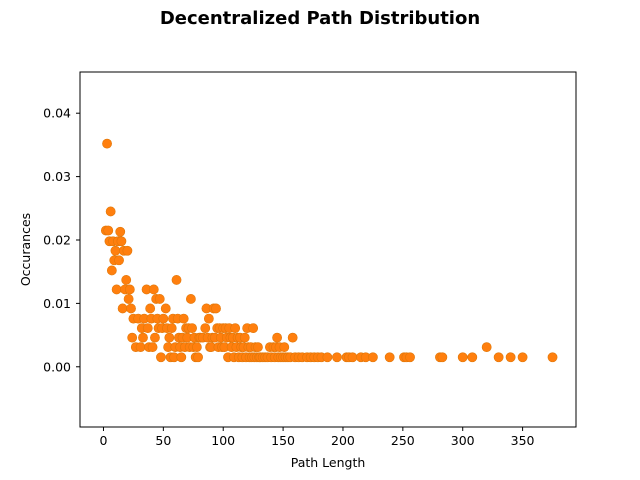  What do you see at coordinates (523, 440) in the screenshot?
I see `x-tick-label: 350` at bounding box center [523, 440].